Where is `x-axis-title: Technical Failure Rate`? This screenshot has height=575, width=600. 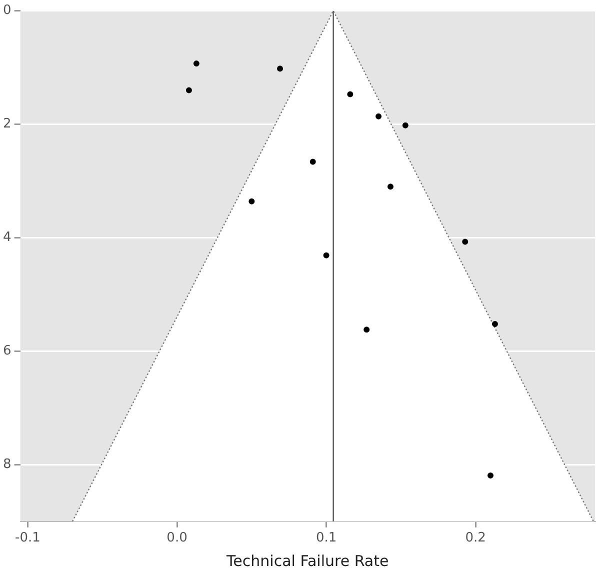 x-axis-title: Technical Failure Rate is located at coordinates (307, 561).